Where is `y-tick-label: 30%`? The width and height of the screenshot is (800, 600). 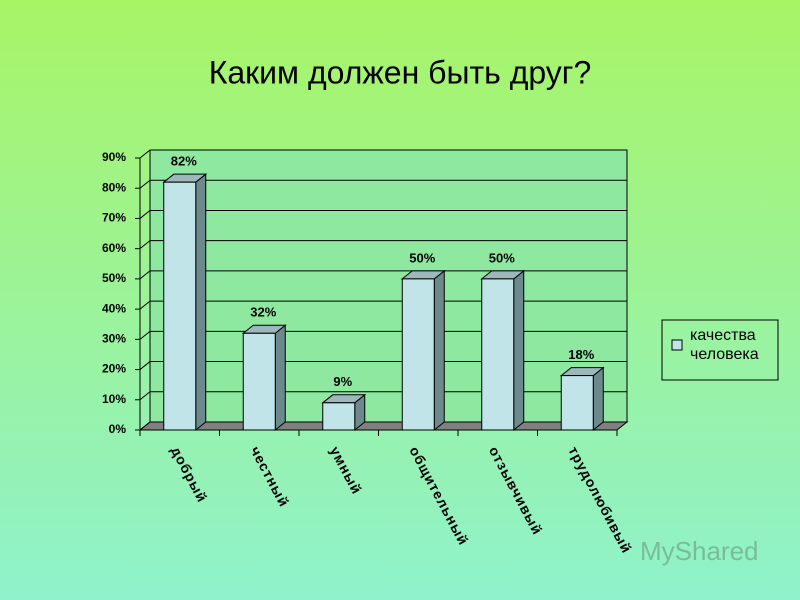 y-tick-label: 30% is located at coordinates (114, 339).